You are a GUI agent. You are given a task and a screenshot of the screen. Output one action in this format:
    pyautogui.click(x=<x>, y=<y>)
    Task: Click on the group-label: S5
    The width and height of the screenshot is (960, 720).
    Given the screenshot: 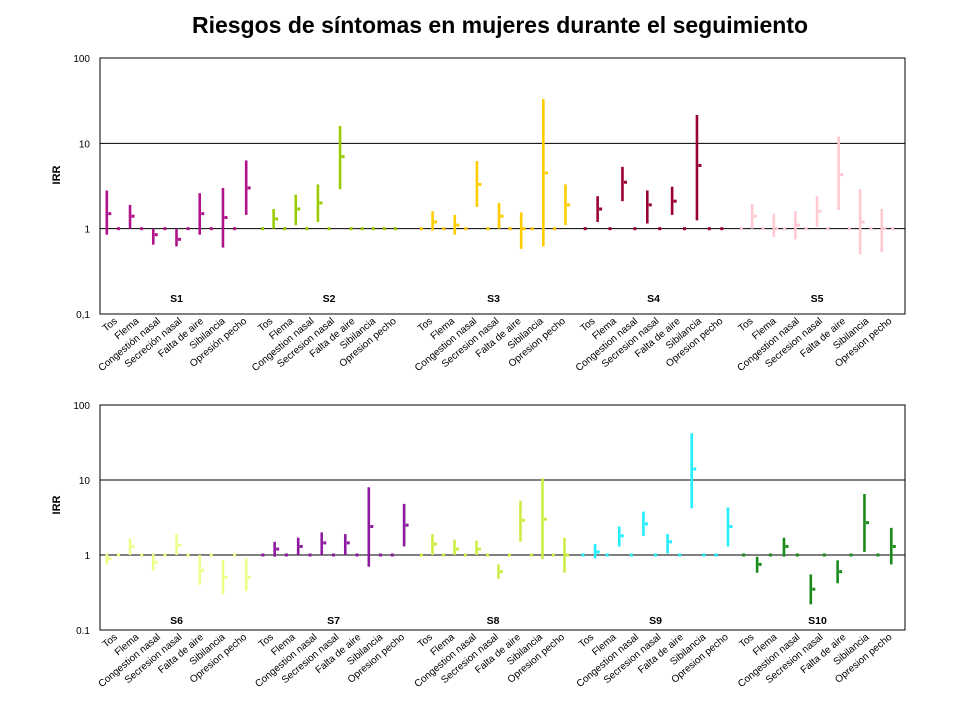 What is the action you would take?
    pyautogui.click(x=817, y=299)
    